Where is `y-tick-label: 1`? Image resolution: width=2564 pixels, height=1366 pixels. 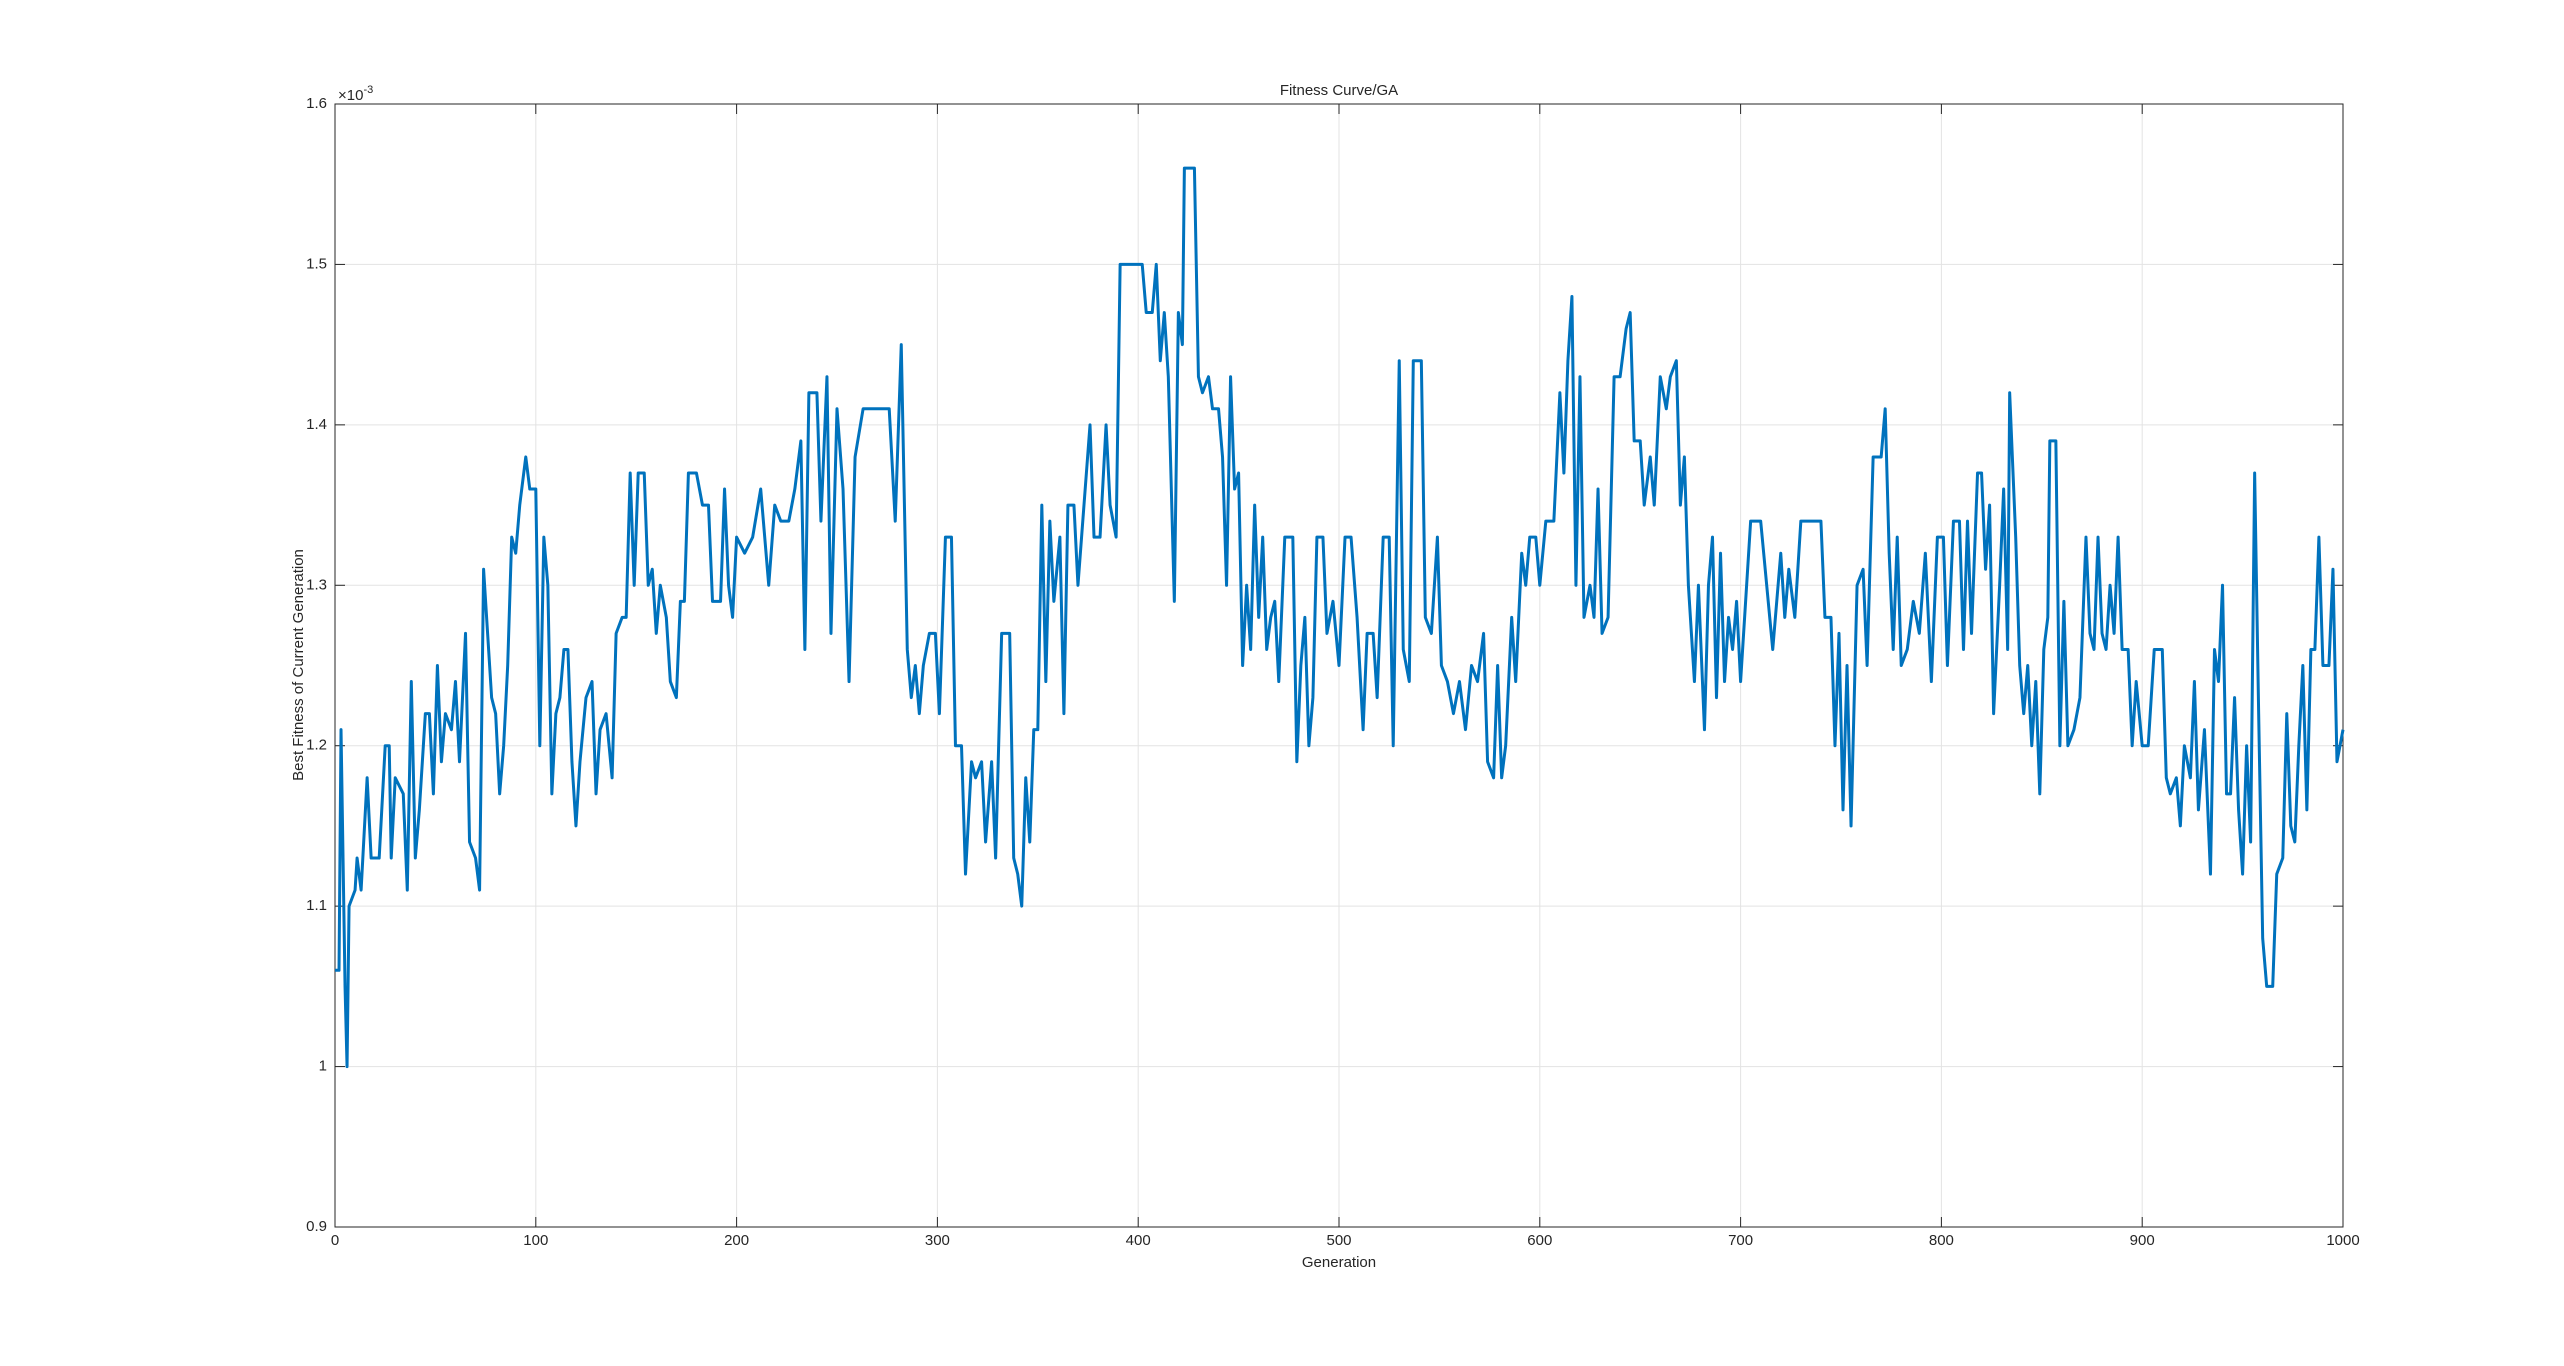
y-tick-label: 1 is located at coordinates (323, 1066).